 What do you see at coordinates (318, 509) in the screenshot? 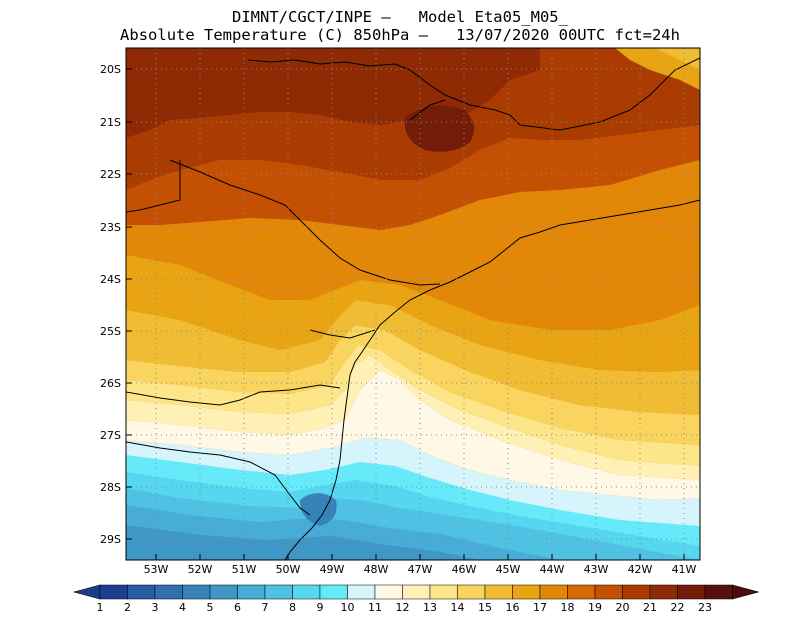
I see `cold-patch` at bounding box center [318, 509].